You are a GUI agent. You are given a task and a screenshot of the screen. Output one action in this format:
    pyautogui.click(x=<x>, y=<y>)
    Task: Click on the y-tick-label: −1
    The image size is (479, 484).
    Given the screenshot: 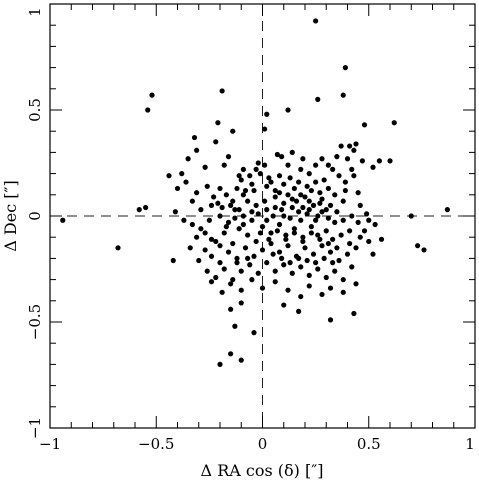 What is the action you would take?
    pyautogui.click(x=35, y=428)
    